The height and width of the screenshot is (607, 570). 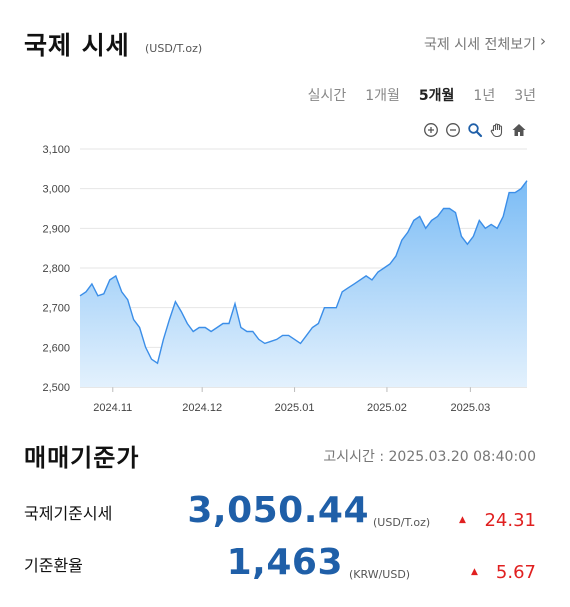 I want to click on home-icon, so click(x=519, y=130).